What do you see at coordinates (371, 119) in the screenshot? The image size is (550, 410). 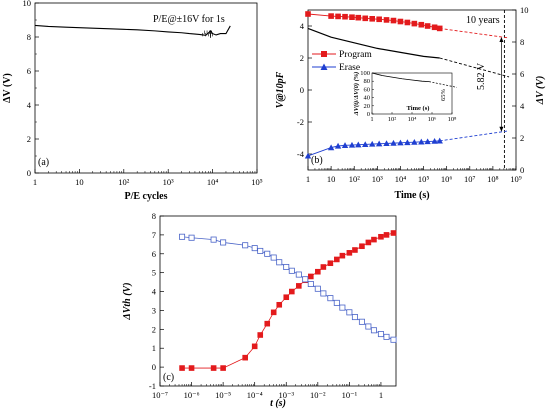 I see `inset-x-tick-label: 1` at bounding box center [371, 119].